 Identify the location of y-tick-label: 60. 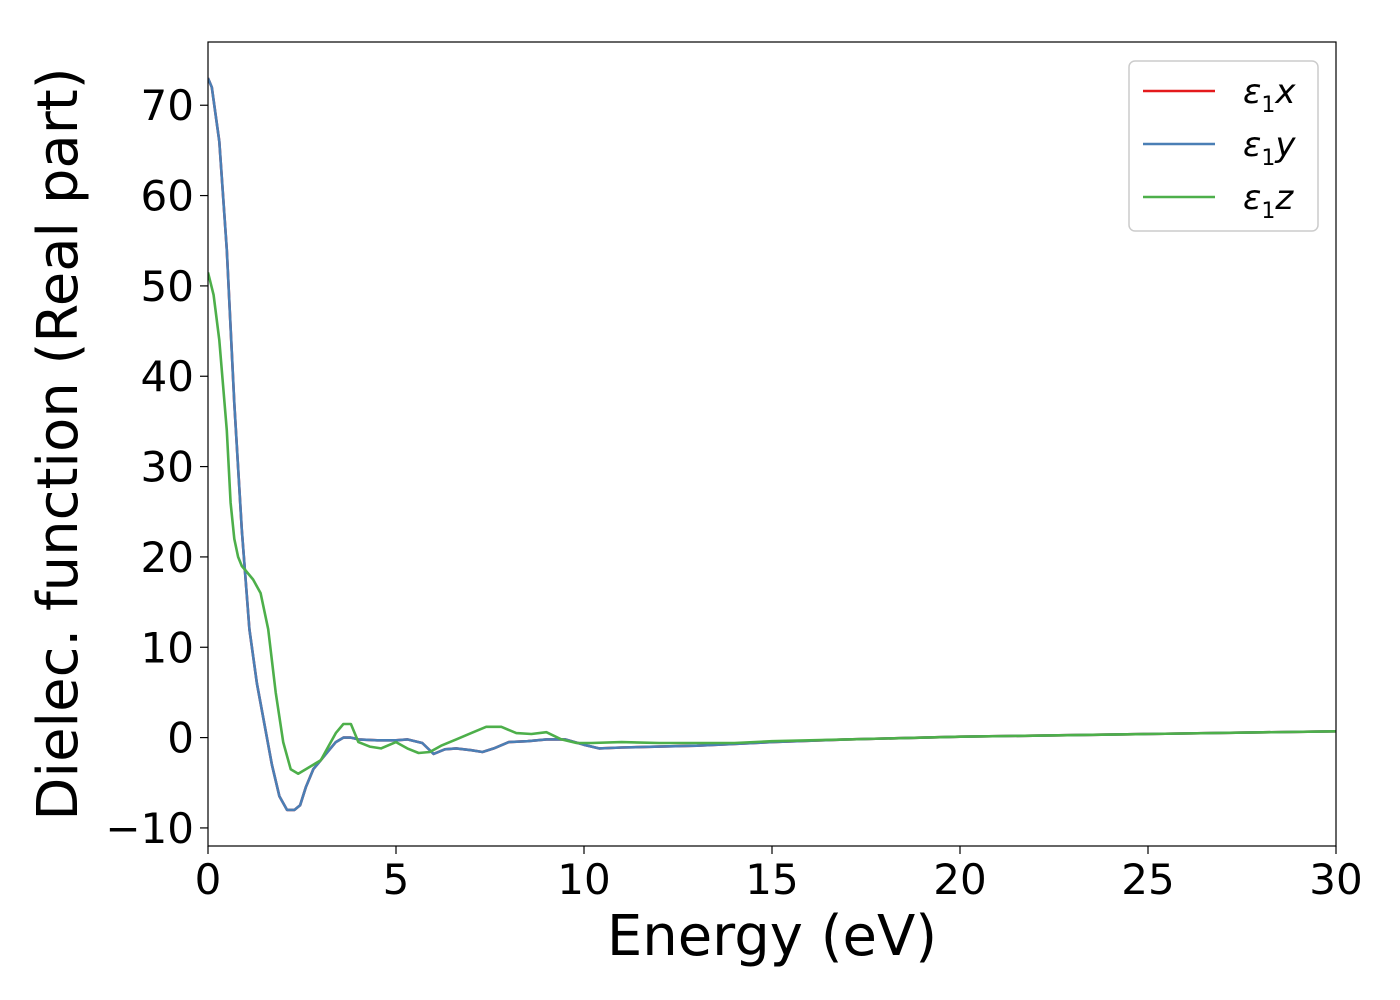
(167, 196).